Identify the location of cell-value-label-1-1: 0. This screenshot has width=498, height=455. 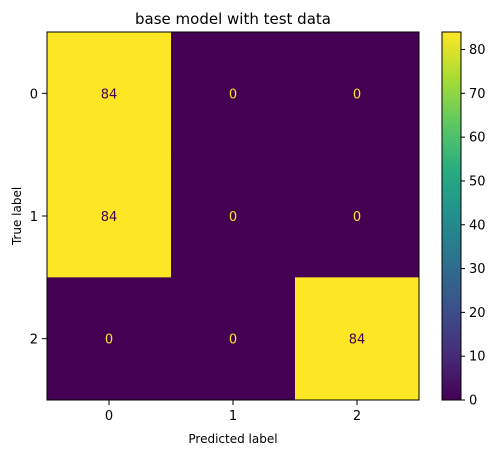
(233, 217).